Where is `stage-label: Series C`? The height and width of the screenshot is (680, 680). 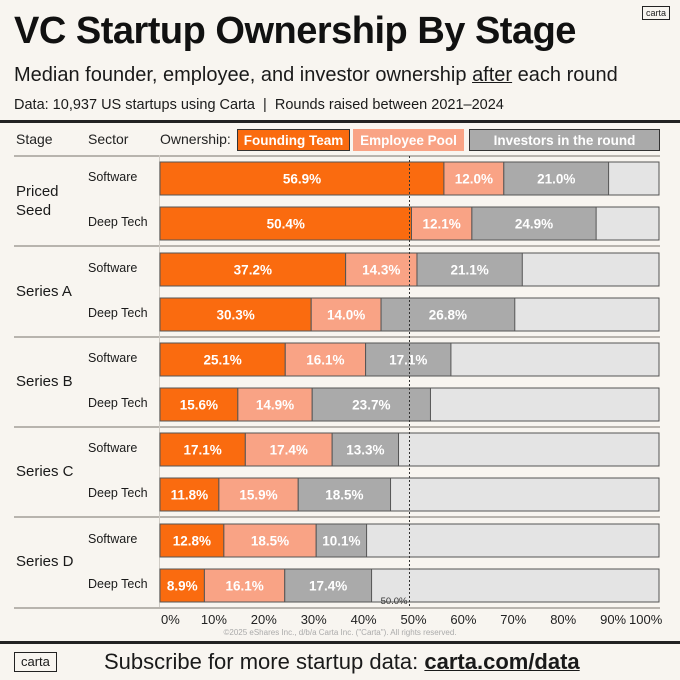 stage-label: Series C is located at coordinates (45, 471).